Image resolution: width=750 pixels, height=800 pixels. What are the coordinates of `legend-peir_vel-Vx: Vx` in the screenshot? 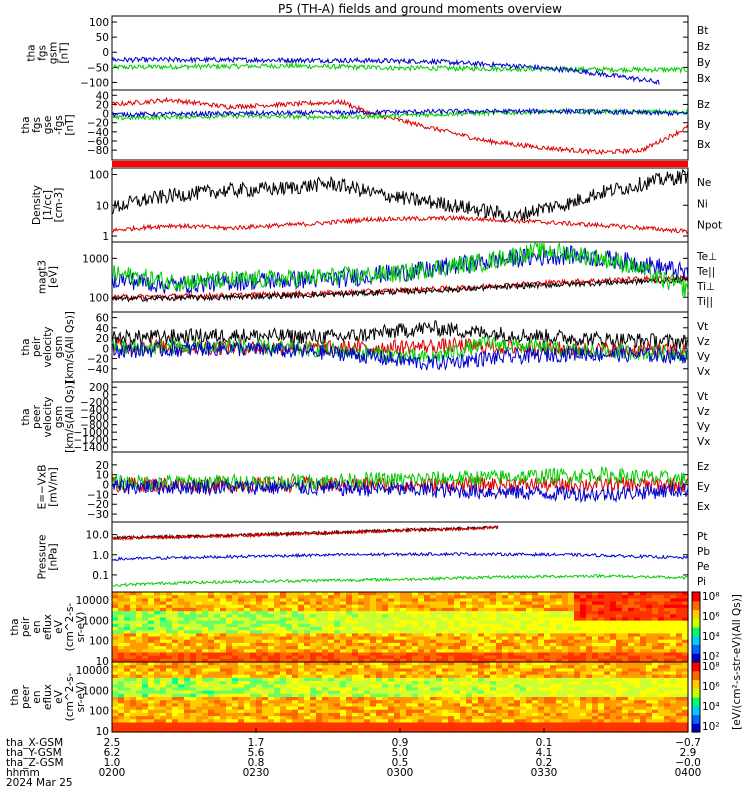 It's located at (703, 372).